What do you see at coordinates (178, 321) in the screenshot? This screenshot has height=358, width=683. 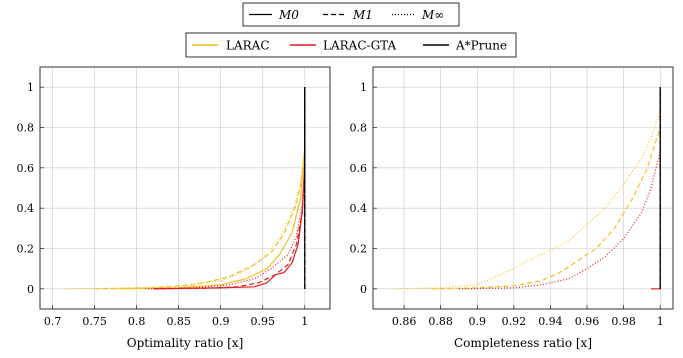 I see `x-tick-label: 0.85` at bounding box center [178, 321].